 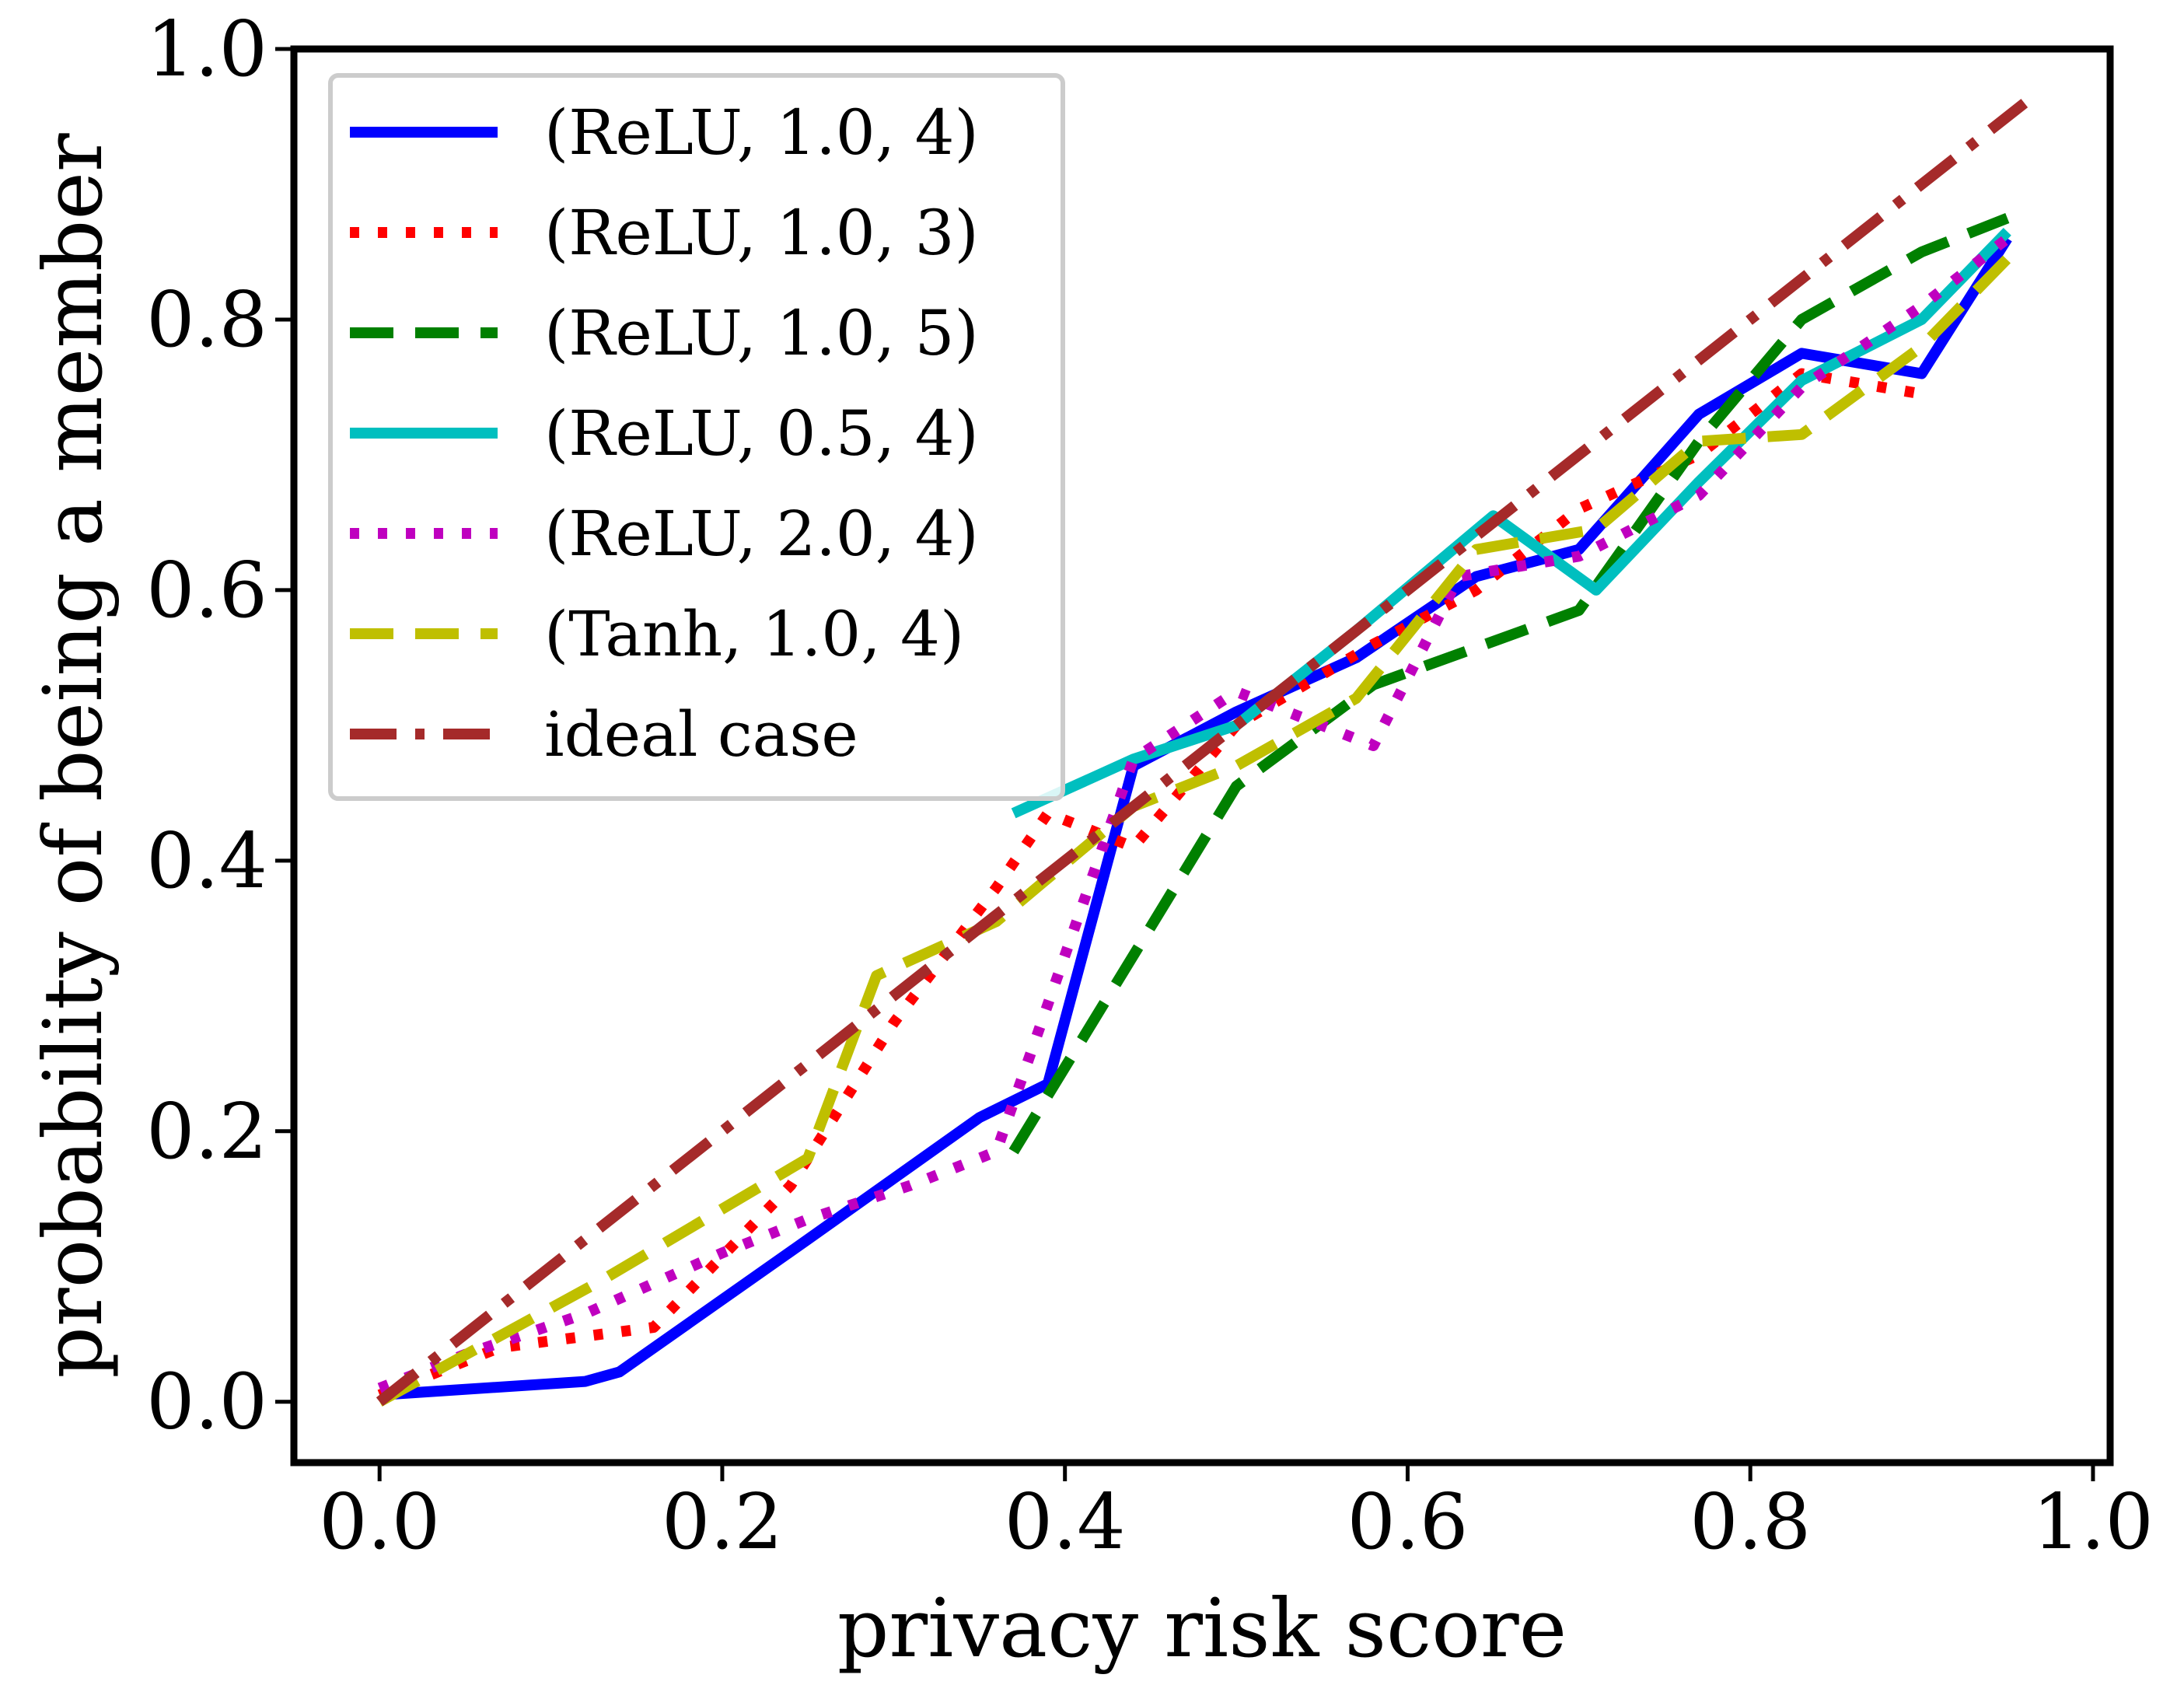 I want to click on y-axis-label: probability of being a member, so click(x=73, y=756).